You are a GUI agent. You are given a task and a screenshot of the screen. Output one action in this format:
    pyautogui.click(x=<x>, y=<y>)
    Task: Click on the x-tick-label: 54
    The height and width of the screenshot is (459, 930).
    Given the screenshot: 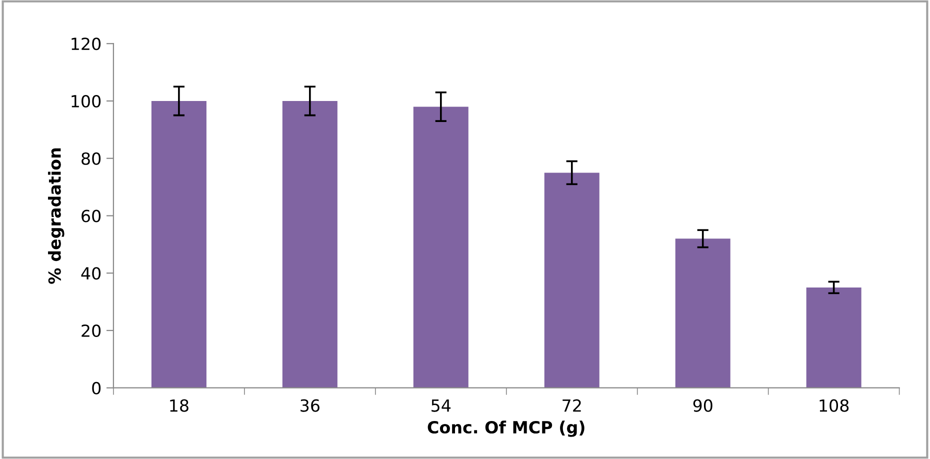 What is the action you would take?
    pyautogui.click(x=441, y=405)
    